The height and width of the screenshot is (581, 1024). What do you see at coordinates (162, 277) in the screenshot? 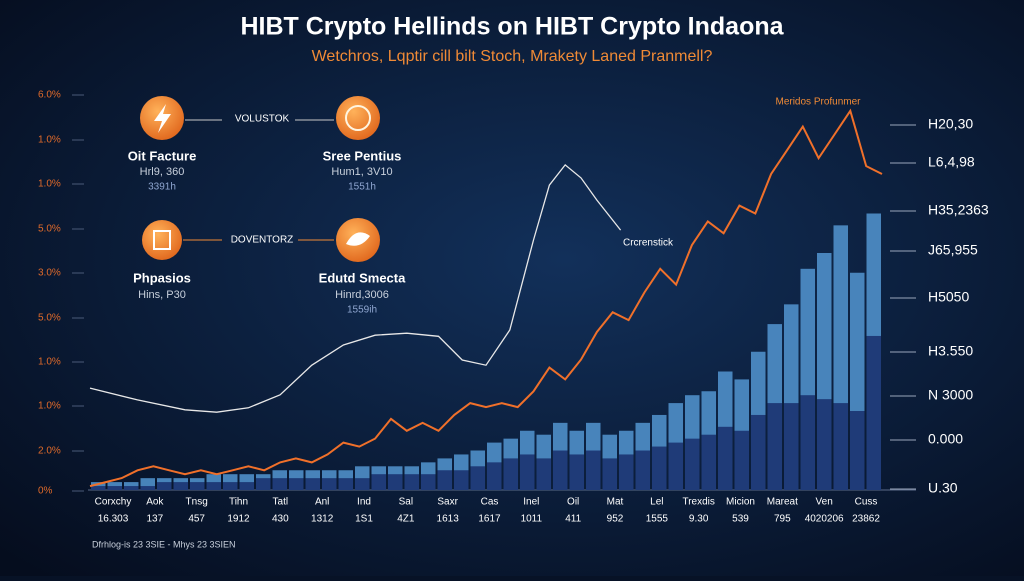
I see `annotation: Phpasios` at bounding box center [162, 277].